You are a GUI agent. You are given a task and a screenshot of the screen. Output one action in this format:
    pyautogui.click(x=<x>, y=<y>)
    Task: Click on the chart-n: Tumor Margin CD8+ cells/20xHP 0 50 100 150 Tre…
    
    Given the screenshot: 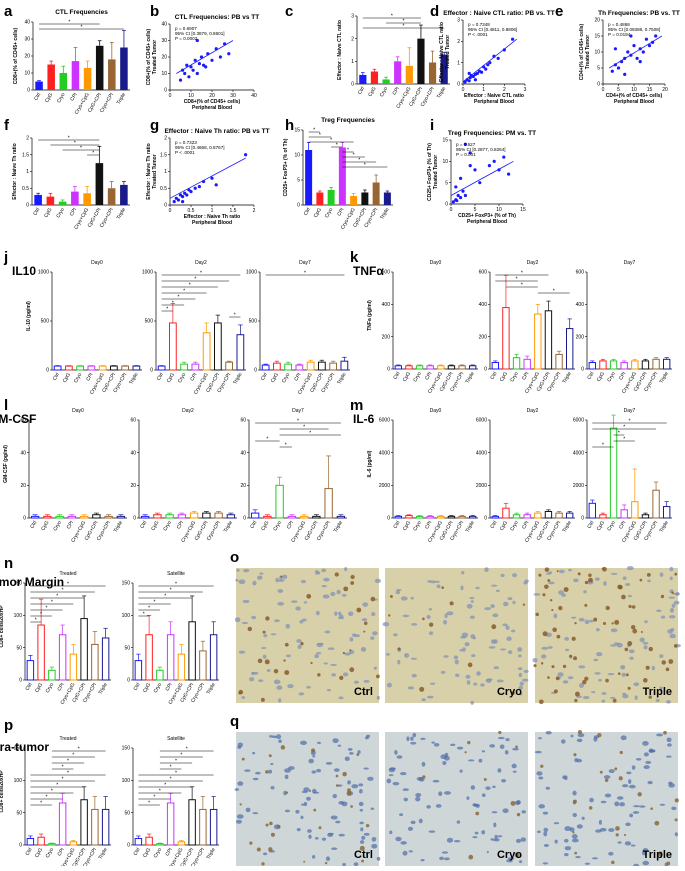 What is the action you would take?
    pyautogui.click(x=109, y=638)
    